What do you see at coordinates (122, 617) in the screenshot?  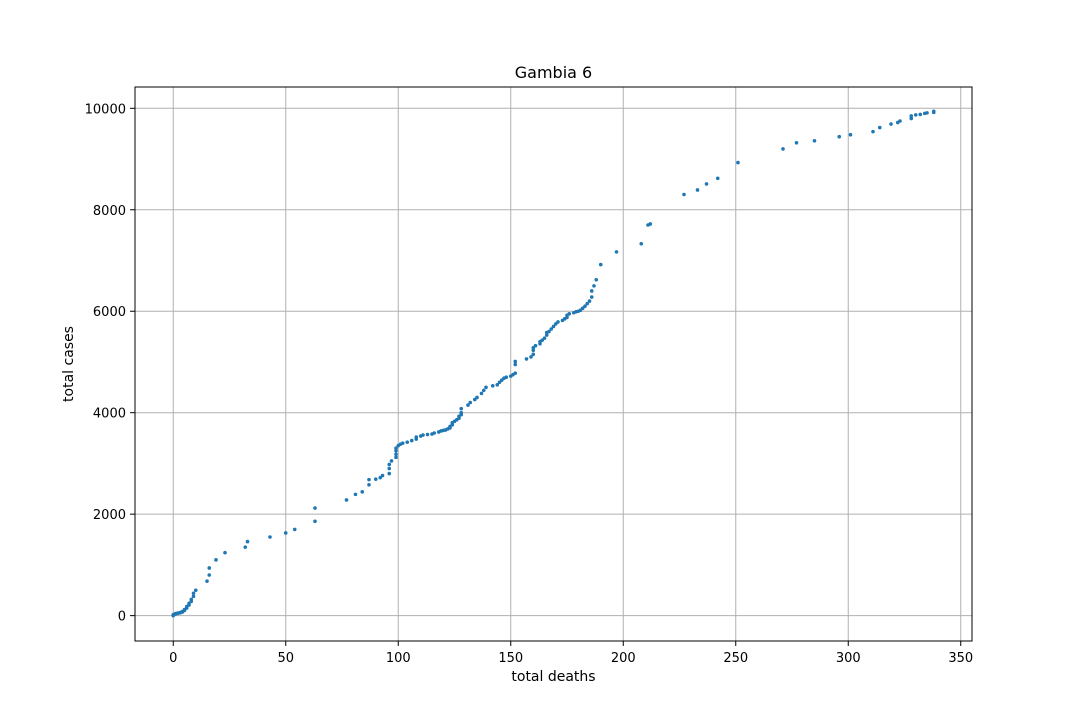 I see `y-tick-label: 0` at bounding box center [122, 617].